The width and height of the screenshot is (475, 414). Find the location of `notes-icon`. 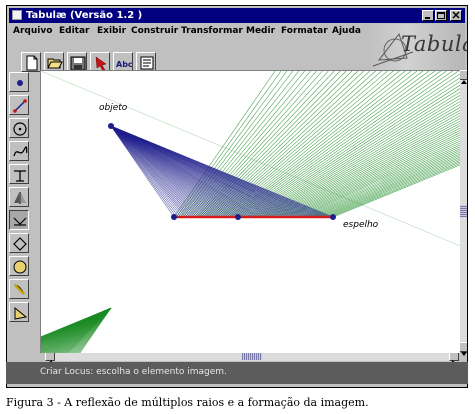

notes-icon is located at coordinates (147, 63).